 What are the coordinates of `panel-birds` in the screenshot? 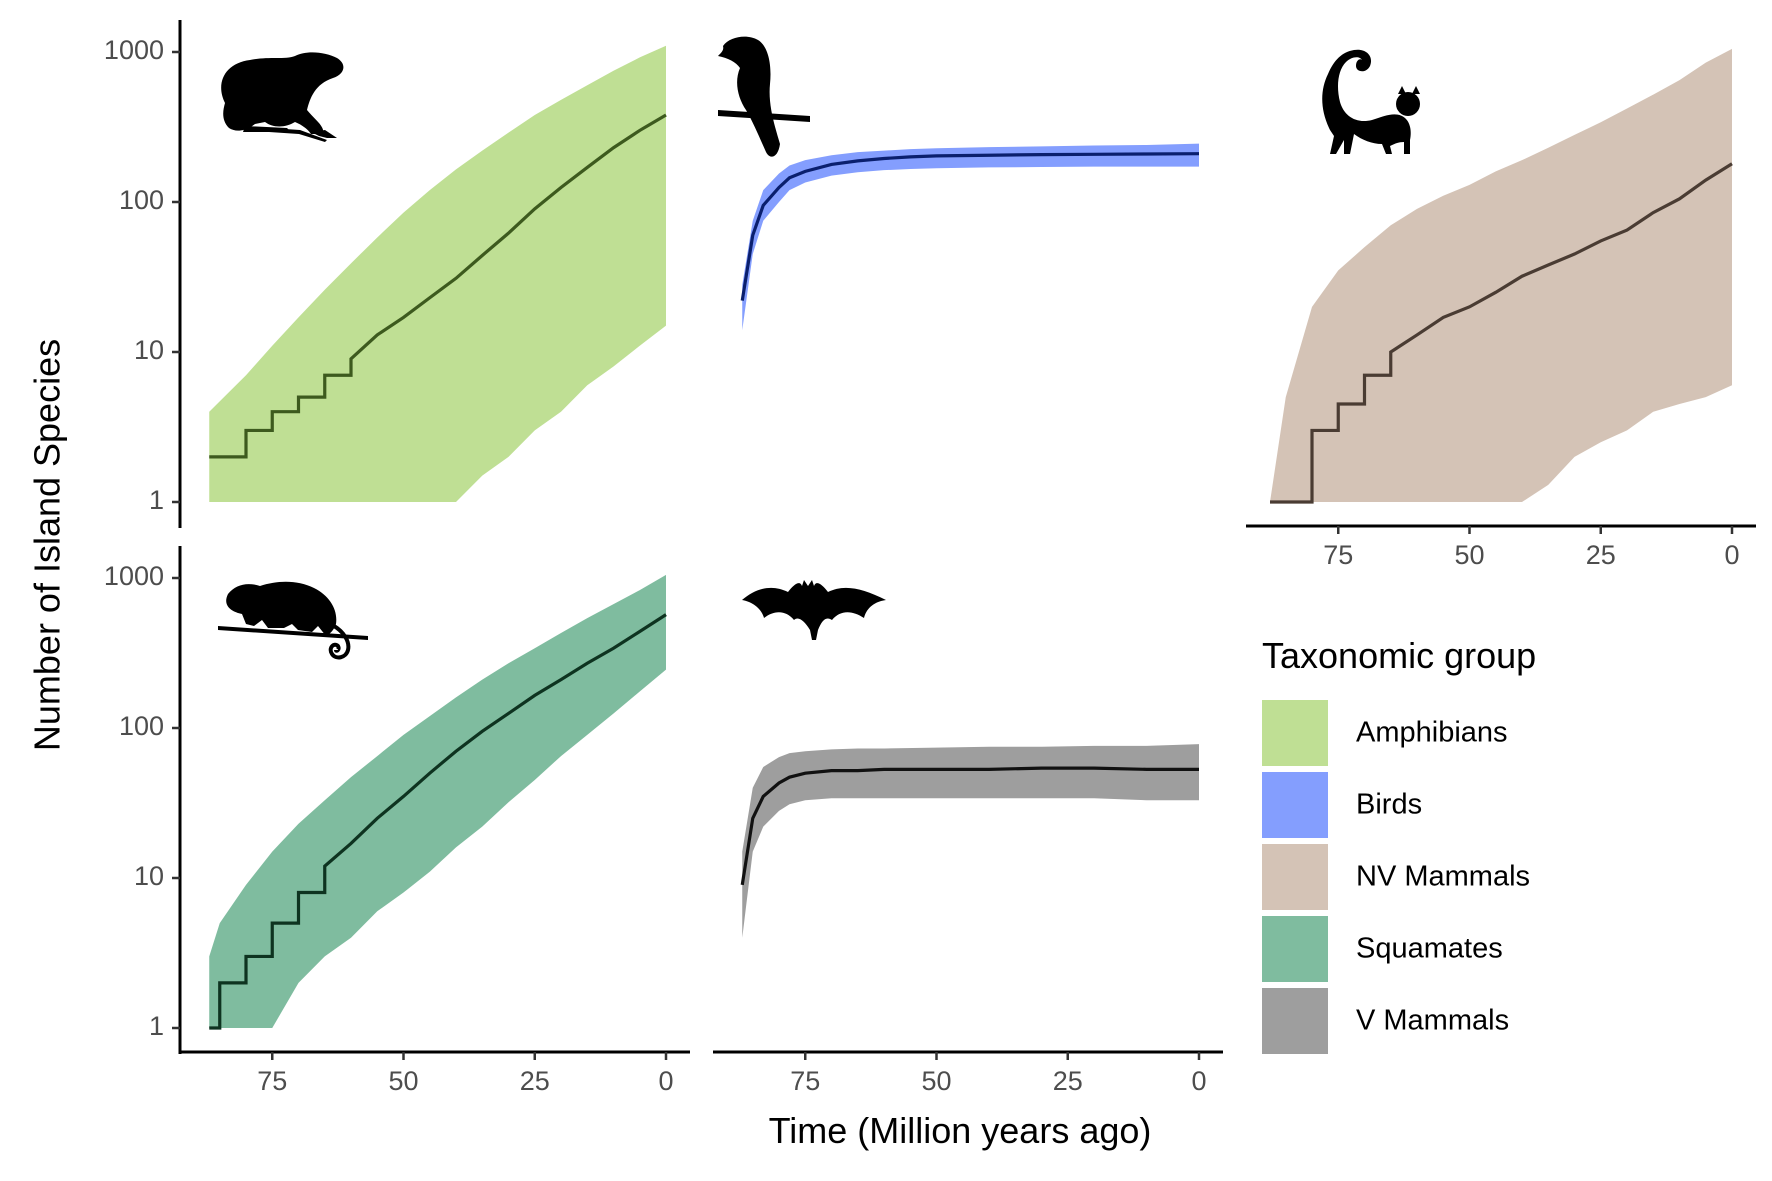 It's located at (970, 237).